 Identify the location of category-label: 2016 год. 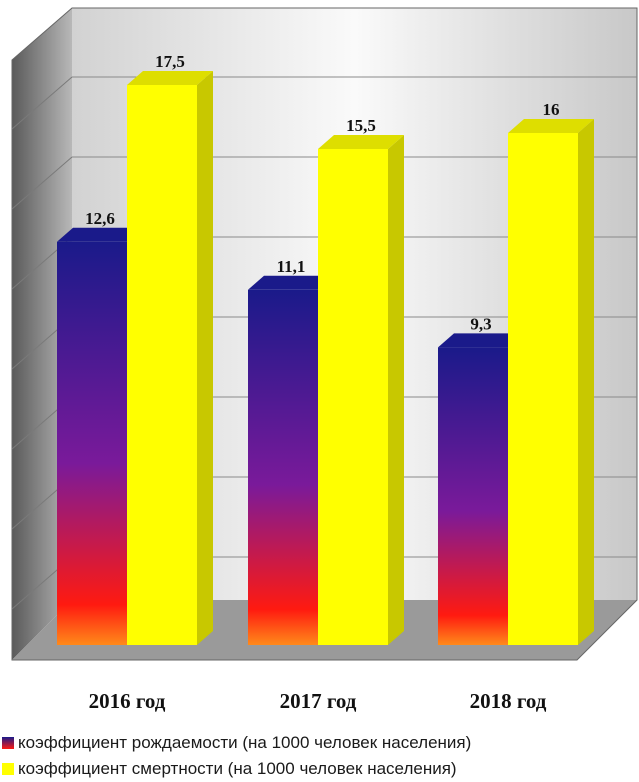
(127, 701).